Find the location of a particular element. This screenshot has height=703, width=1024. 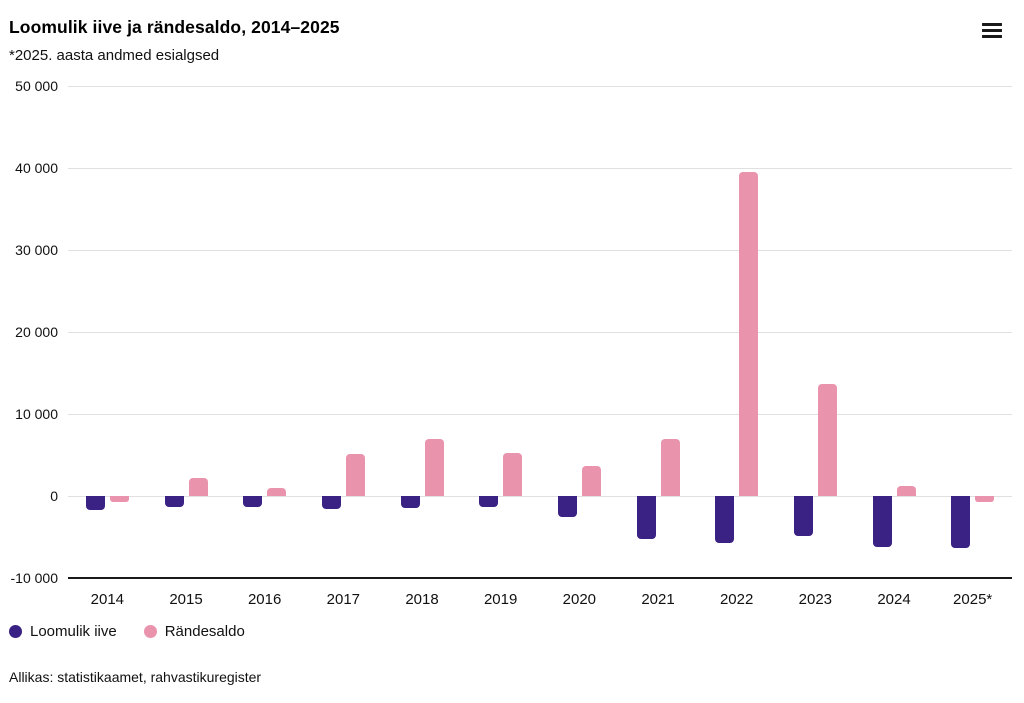

bar-loomulik-iive-2019 is located at coordinates (489, 501).